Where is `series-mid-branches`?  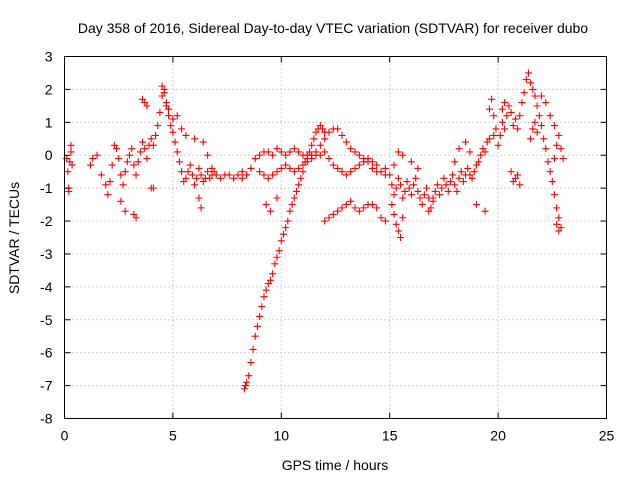
series-mid-branches is located at coordinates (313, 175).